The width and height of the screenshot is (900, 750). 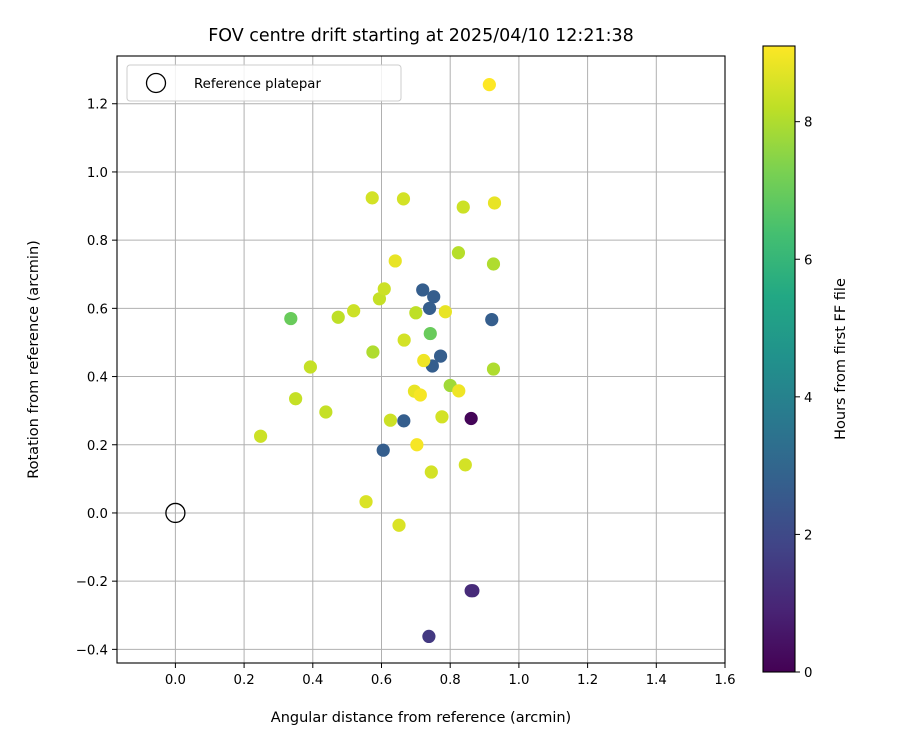 What do you see at coordinates (450, 680) in the screenshot?
I see `x-tick-label: 0.8` at bounding box center [450, 680].